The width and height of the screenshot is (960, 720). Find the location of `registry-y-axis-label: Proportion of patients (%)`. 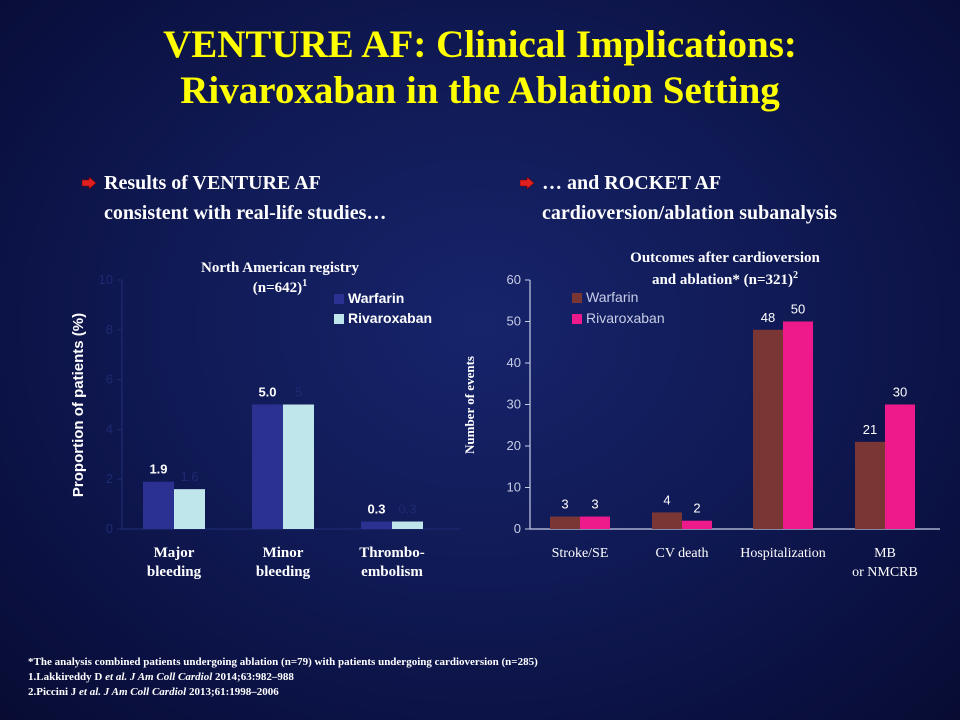

registry-y-axis-label: Proportion of patients (%) is located at coordinates (78, 405).